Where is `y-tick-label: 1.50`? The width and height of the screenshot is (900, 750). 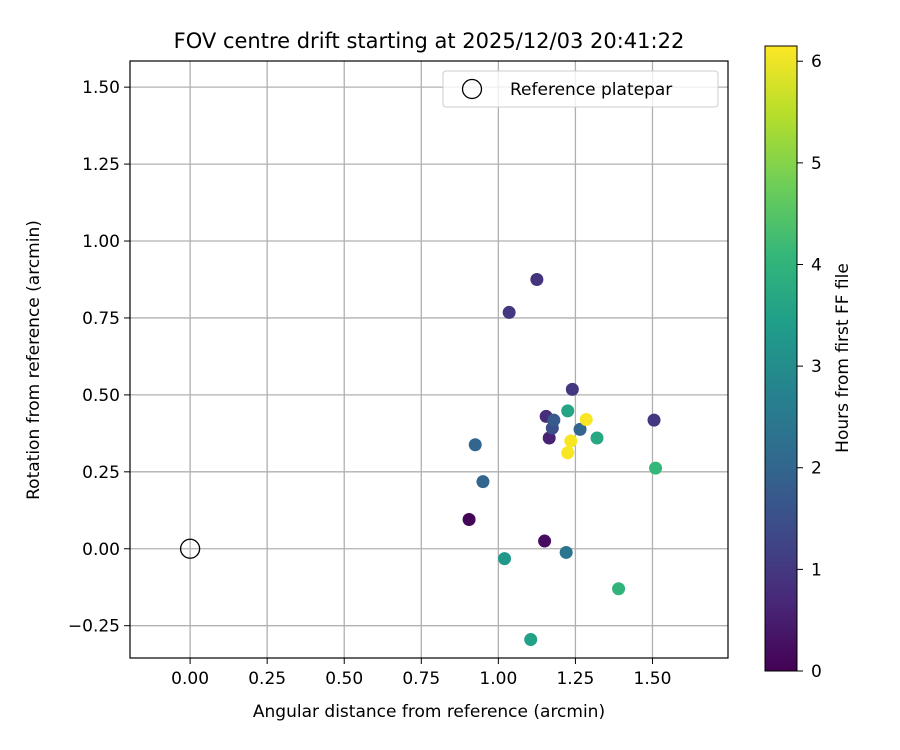 y-tick-label: 1.50 is located at coordinates (101, 88).